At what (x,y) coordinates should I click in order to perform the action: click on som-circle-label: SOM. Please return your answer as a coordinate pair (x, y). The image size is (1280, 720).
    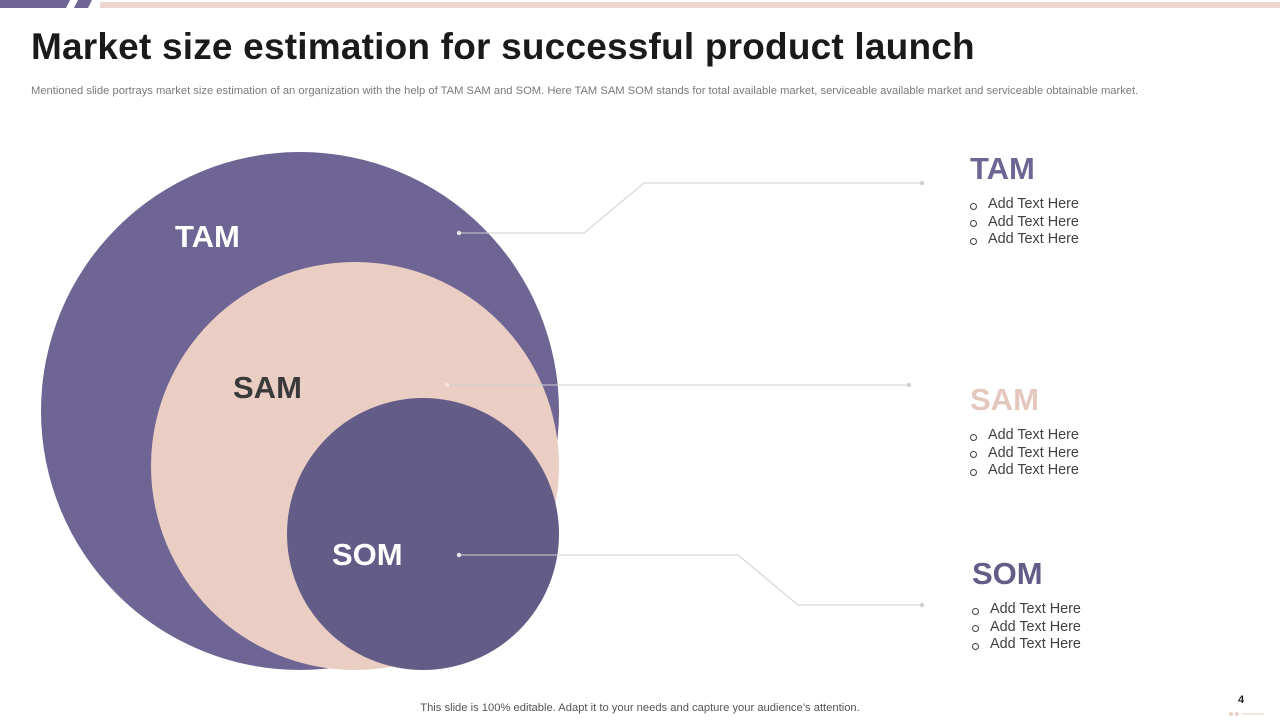
    Looking at the image, I should click on (367, 554).